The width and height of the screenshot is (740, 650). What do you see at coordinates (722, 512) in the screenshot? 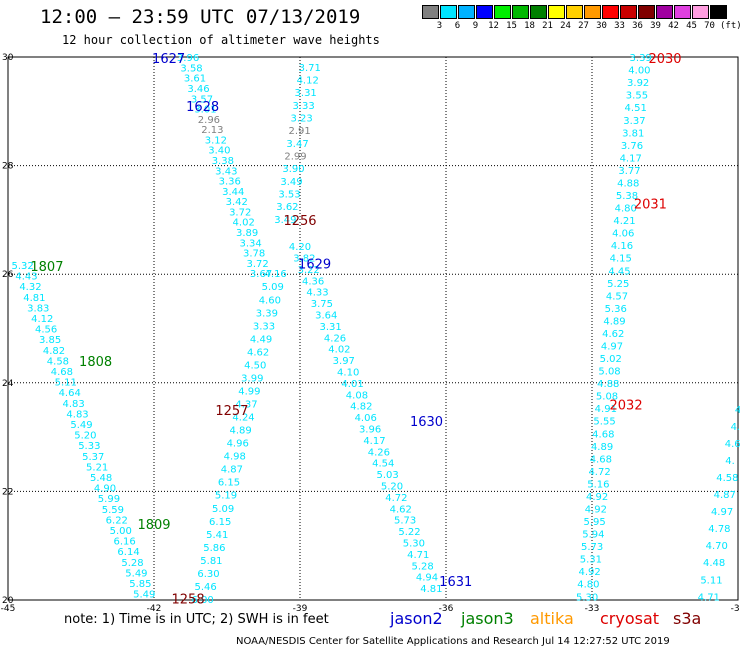
I see `wave-height-value: 4.97` at bounding box center [722, 512].